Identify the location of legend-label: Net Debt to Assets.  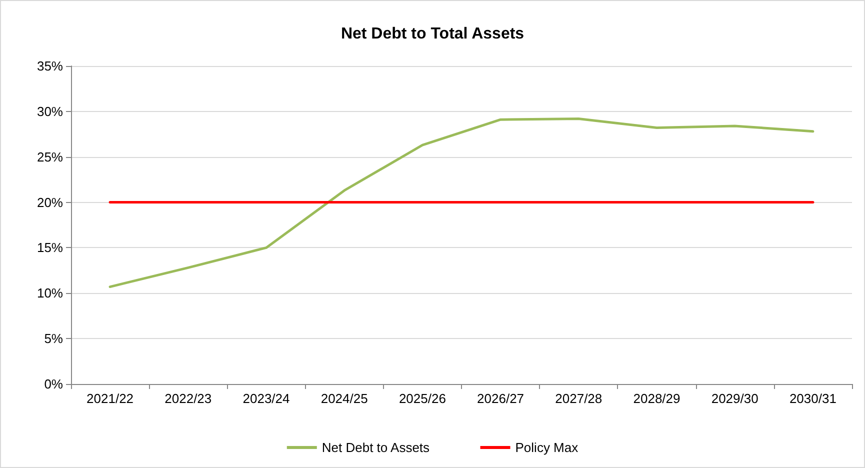
(376, 447).